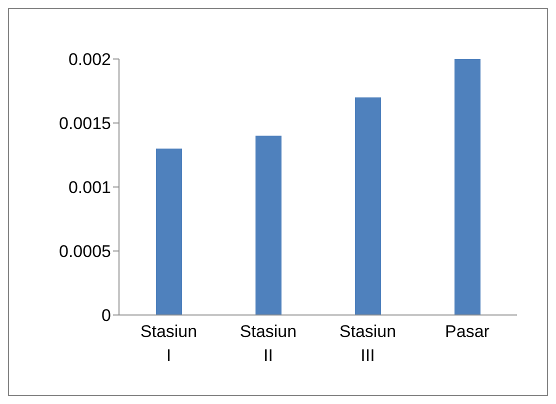  Describe the element at coordinates (268, 343) in the screenshot. I see `x-tick-label: Stasiun II` at that location.